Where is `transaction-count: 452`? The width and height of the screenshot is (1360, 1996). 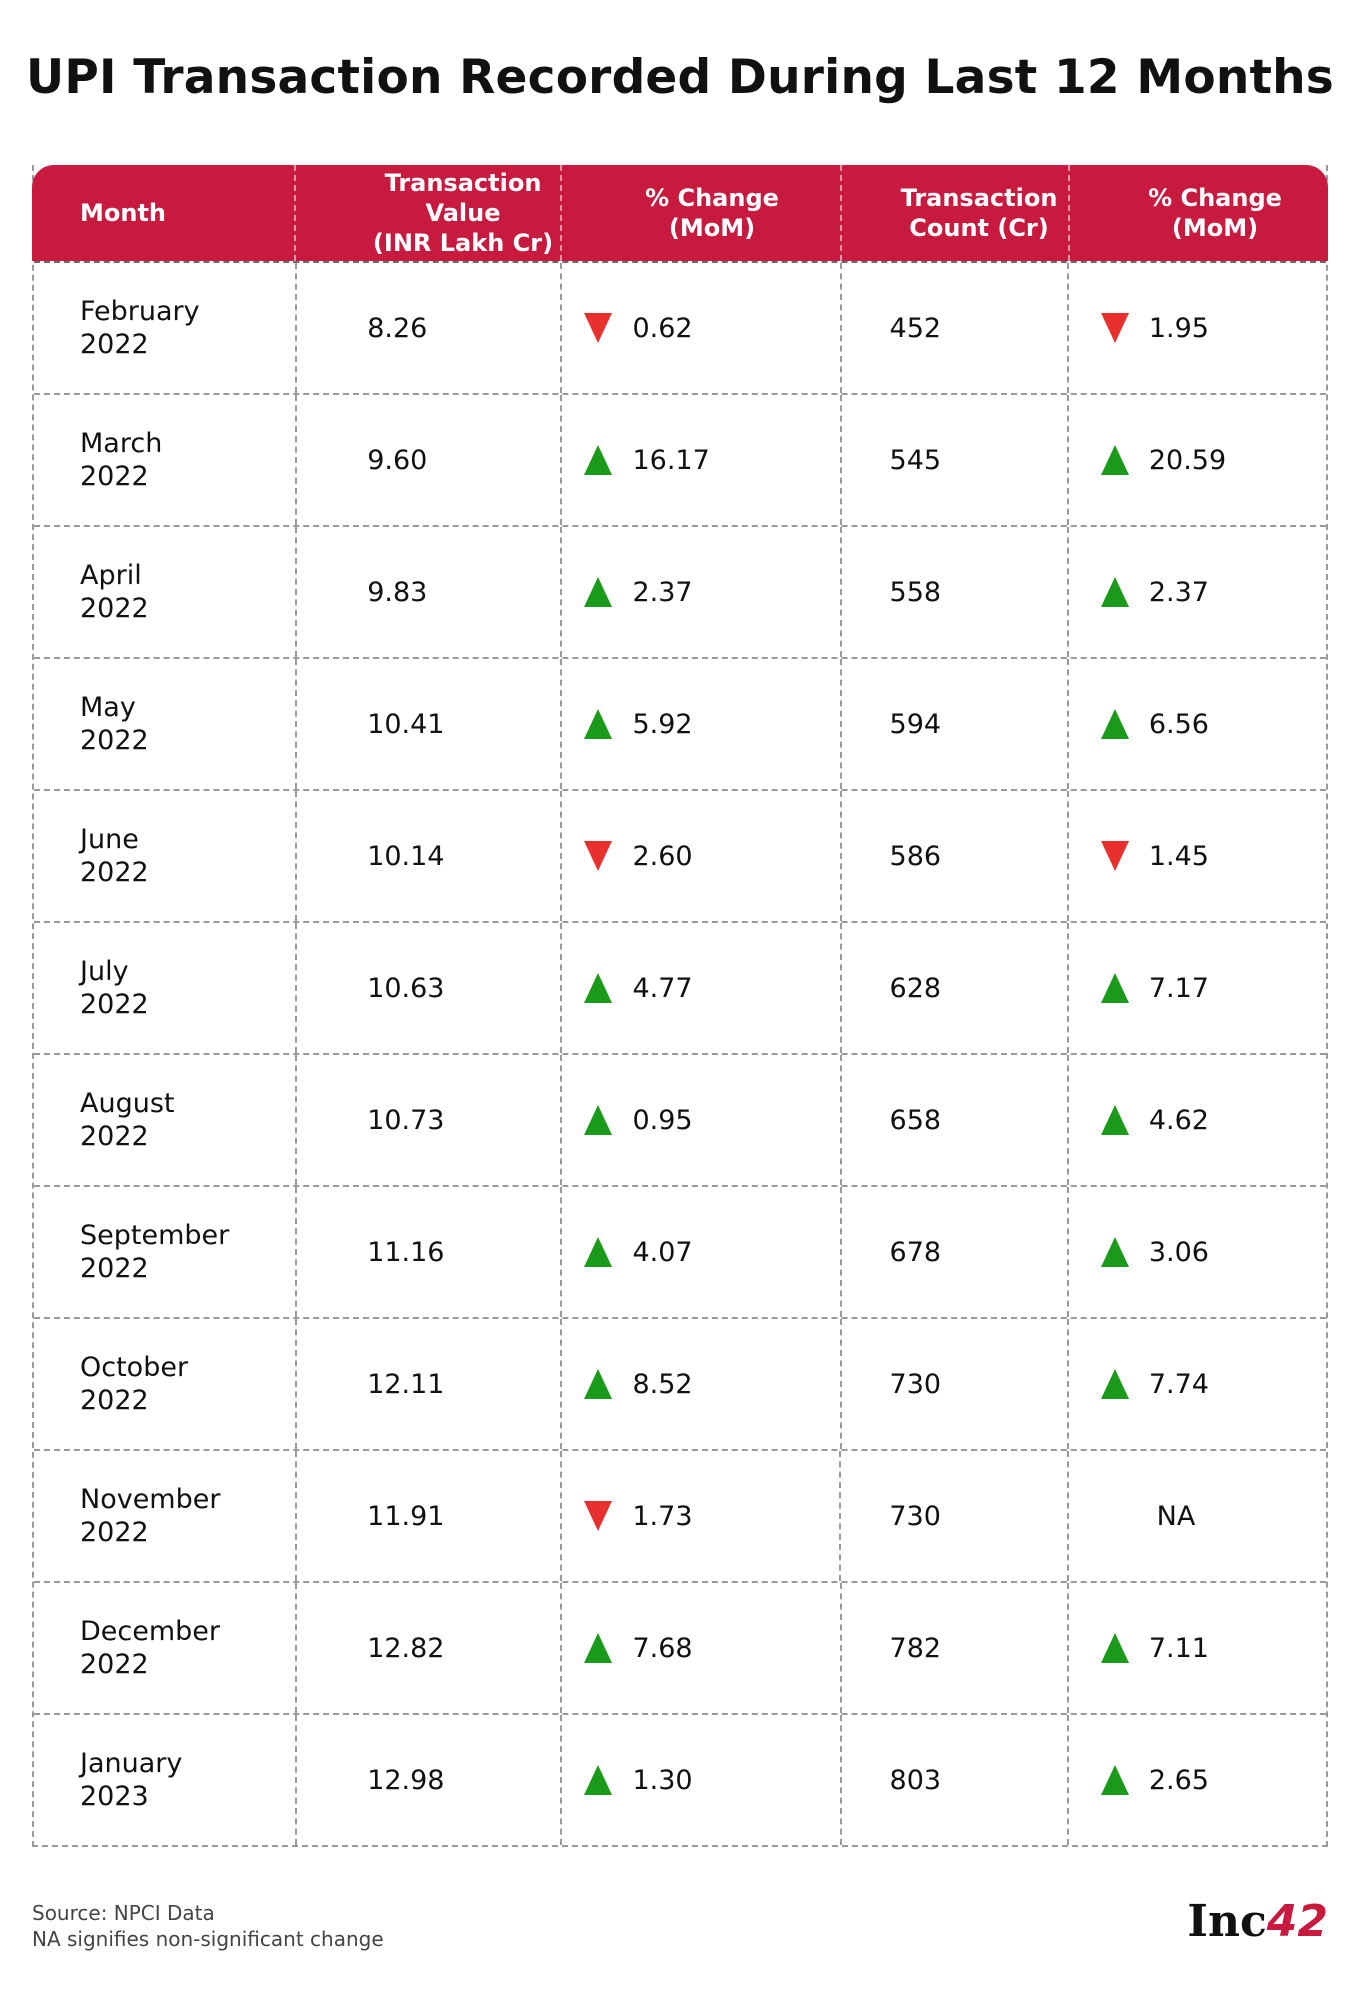
transaction-count: 452 is located at coordinates (915, 328).